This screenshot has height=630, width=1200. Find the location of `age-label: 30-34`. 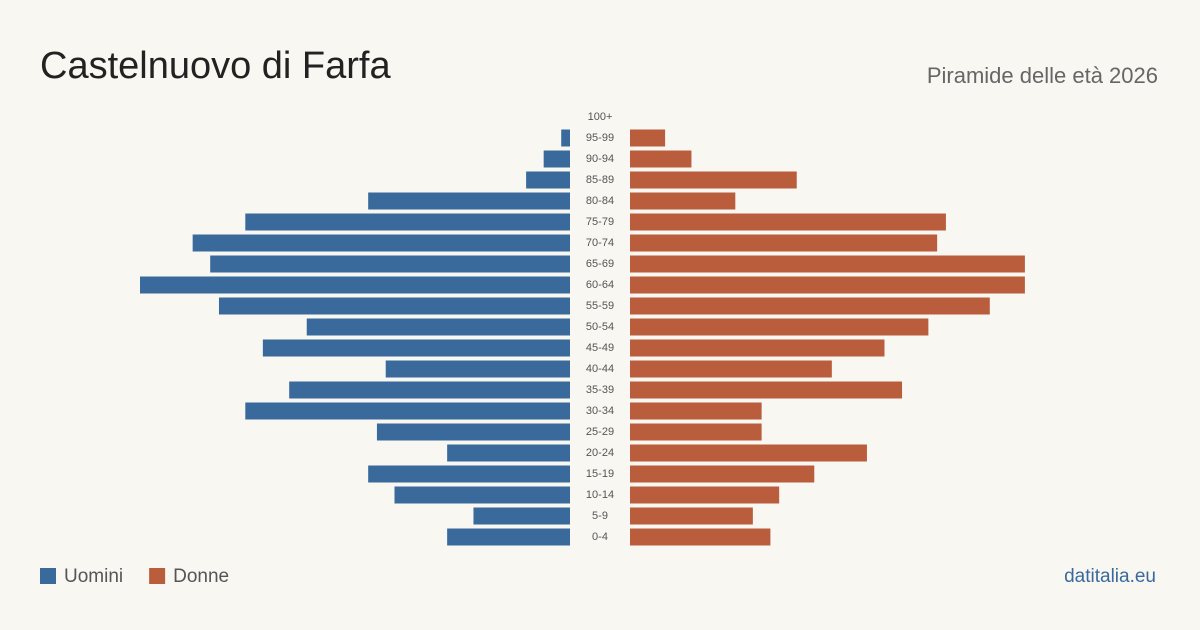

age-label: 30-34 is located at coordinates (600, 411).